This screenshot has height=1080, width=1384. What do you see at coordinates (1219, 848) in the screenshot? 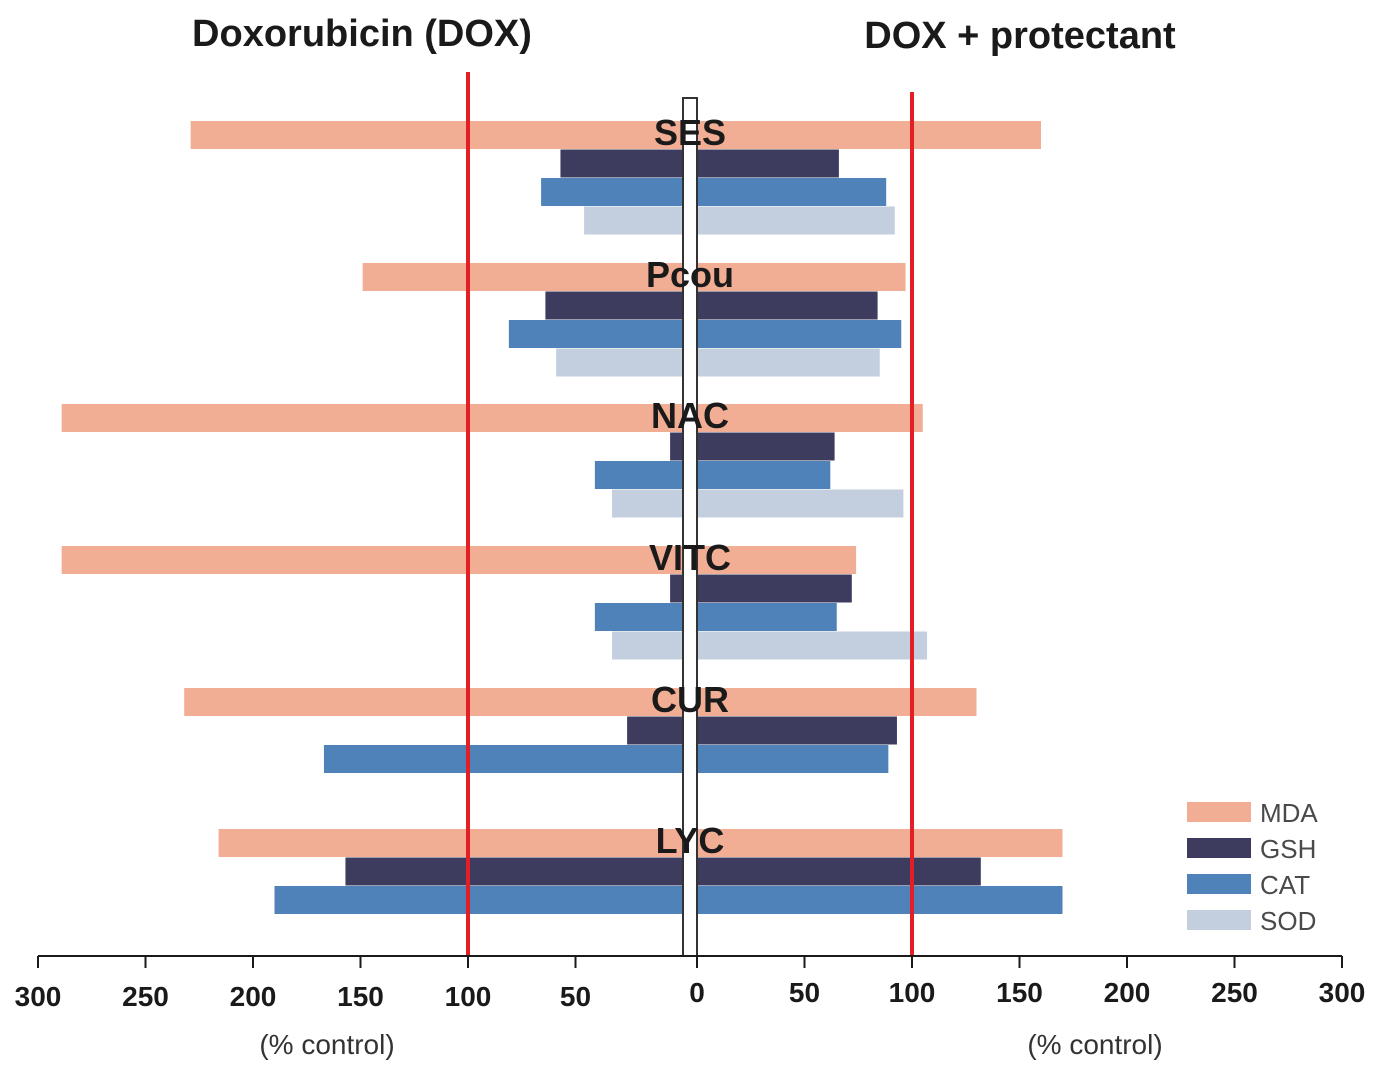
I see `legend-swatch-gsh` at bounding box center [1219, 848].